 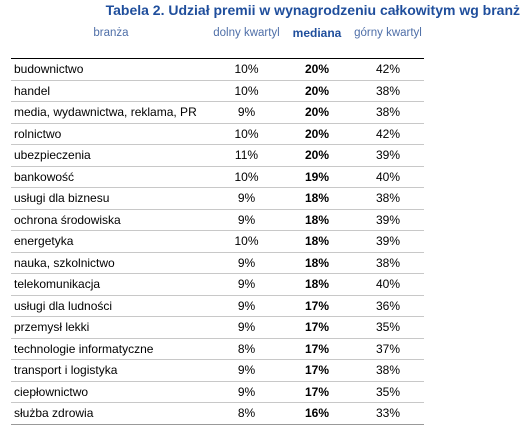 What do you see at coordinates (111, 370) in the screenshot?
I see `cell-branza: transport i logistyka` at bounding box center [111, 370].